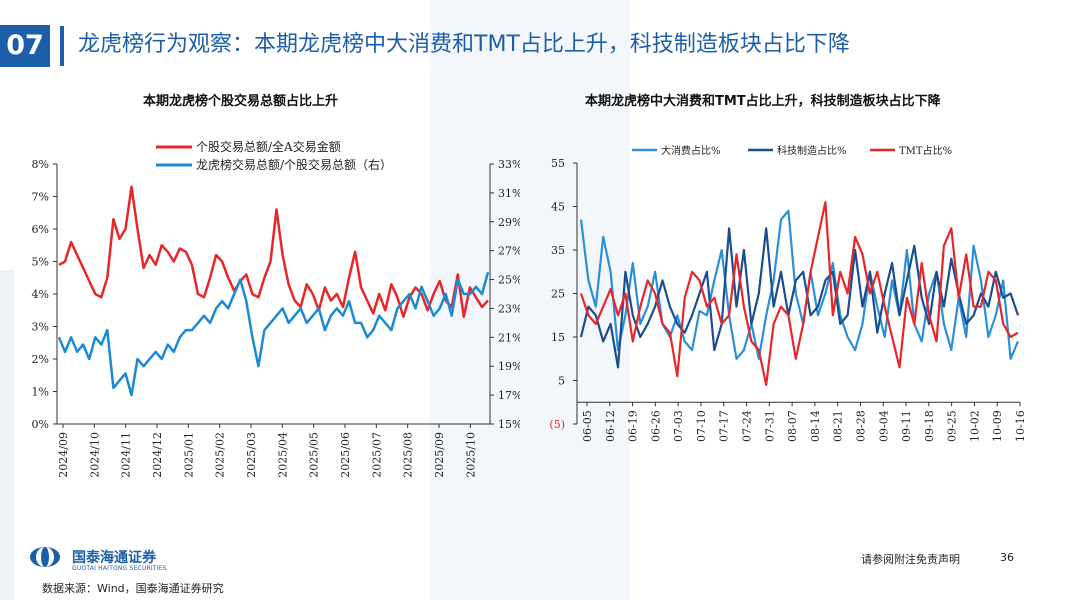 The image size is (1073, 600). What do you see at coordinates (655, 426) in the screenshot?
I see `x-tick-label: 06-26` at bounding box center [655, 426].